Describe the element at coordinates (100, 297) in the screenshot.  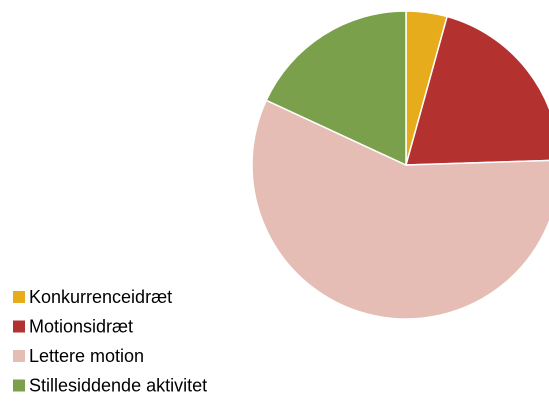
I see `legend-label: Konkurrenceidræt` at that location.